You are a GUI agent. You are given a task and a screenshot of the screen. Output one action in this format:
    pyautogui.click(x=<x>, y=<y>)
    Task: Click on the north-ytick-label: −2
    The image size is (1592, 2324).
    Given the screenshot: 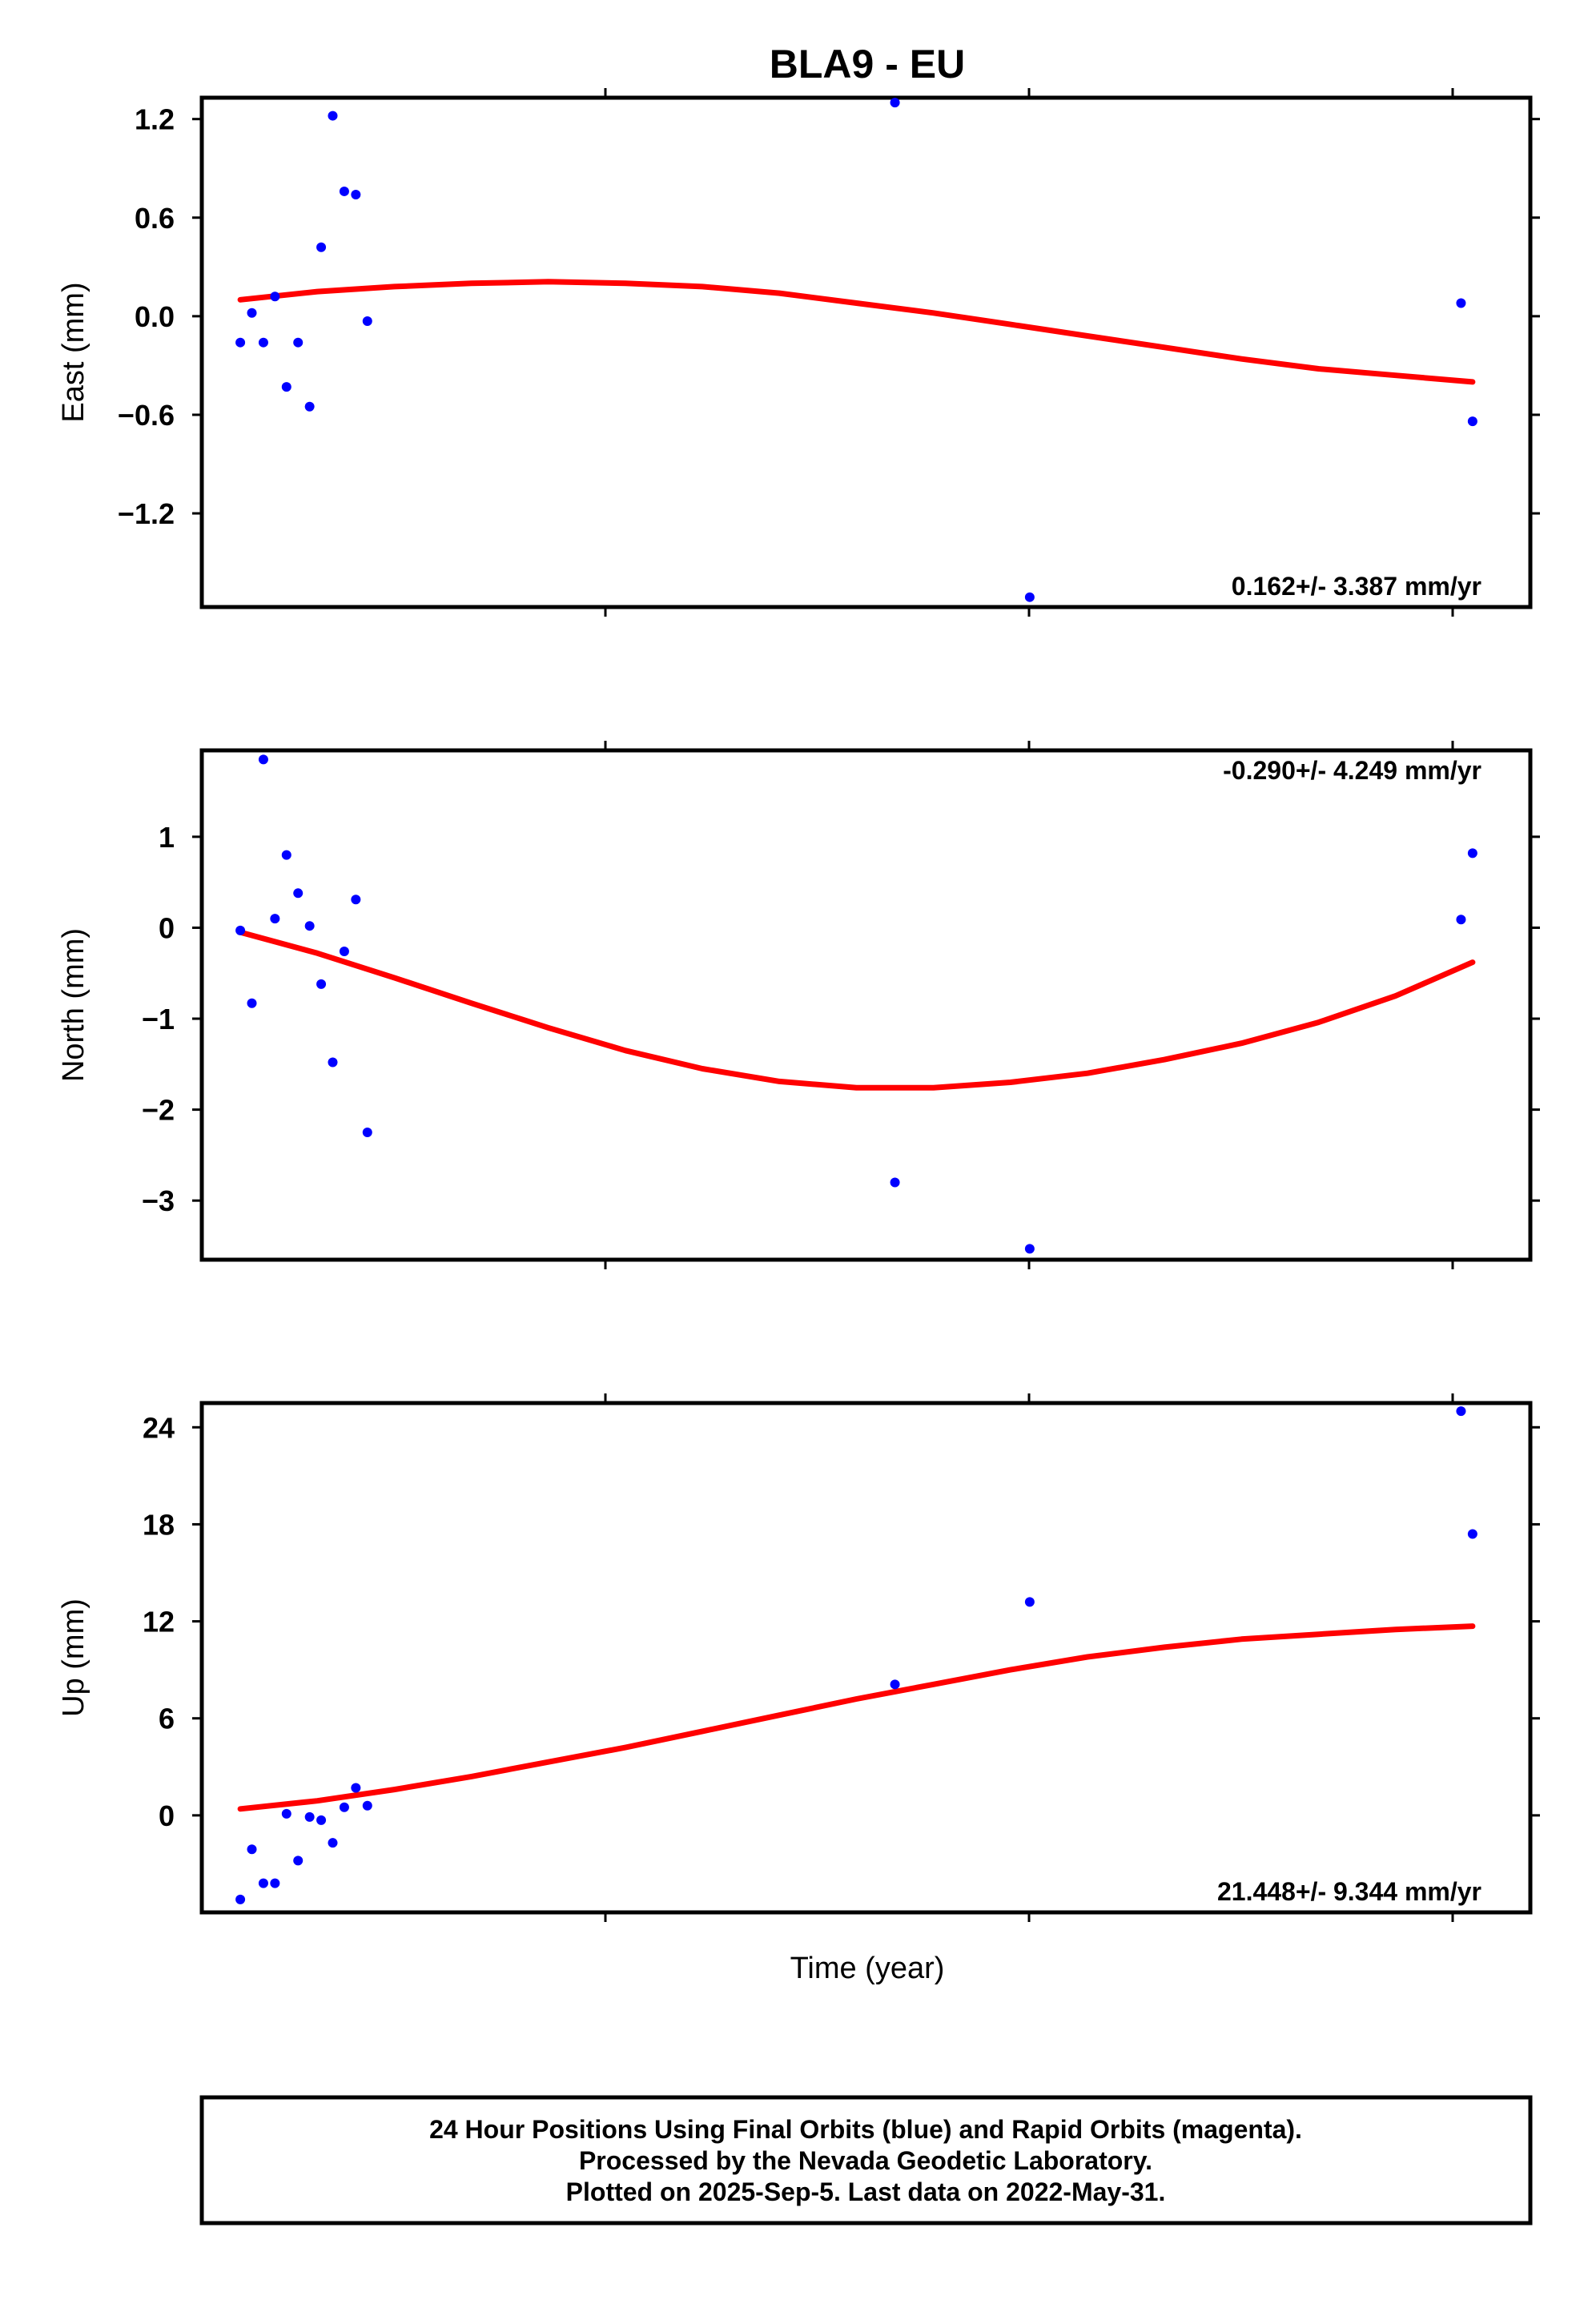 What is the action you would take?
    pyautogui.click(x=158, y=1110)
    